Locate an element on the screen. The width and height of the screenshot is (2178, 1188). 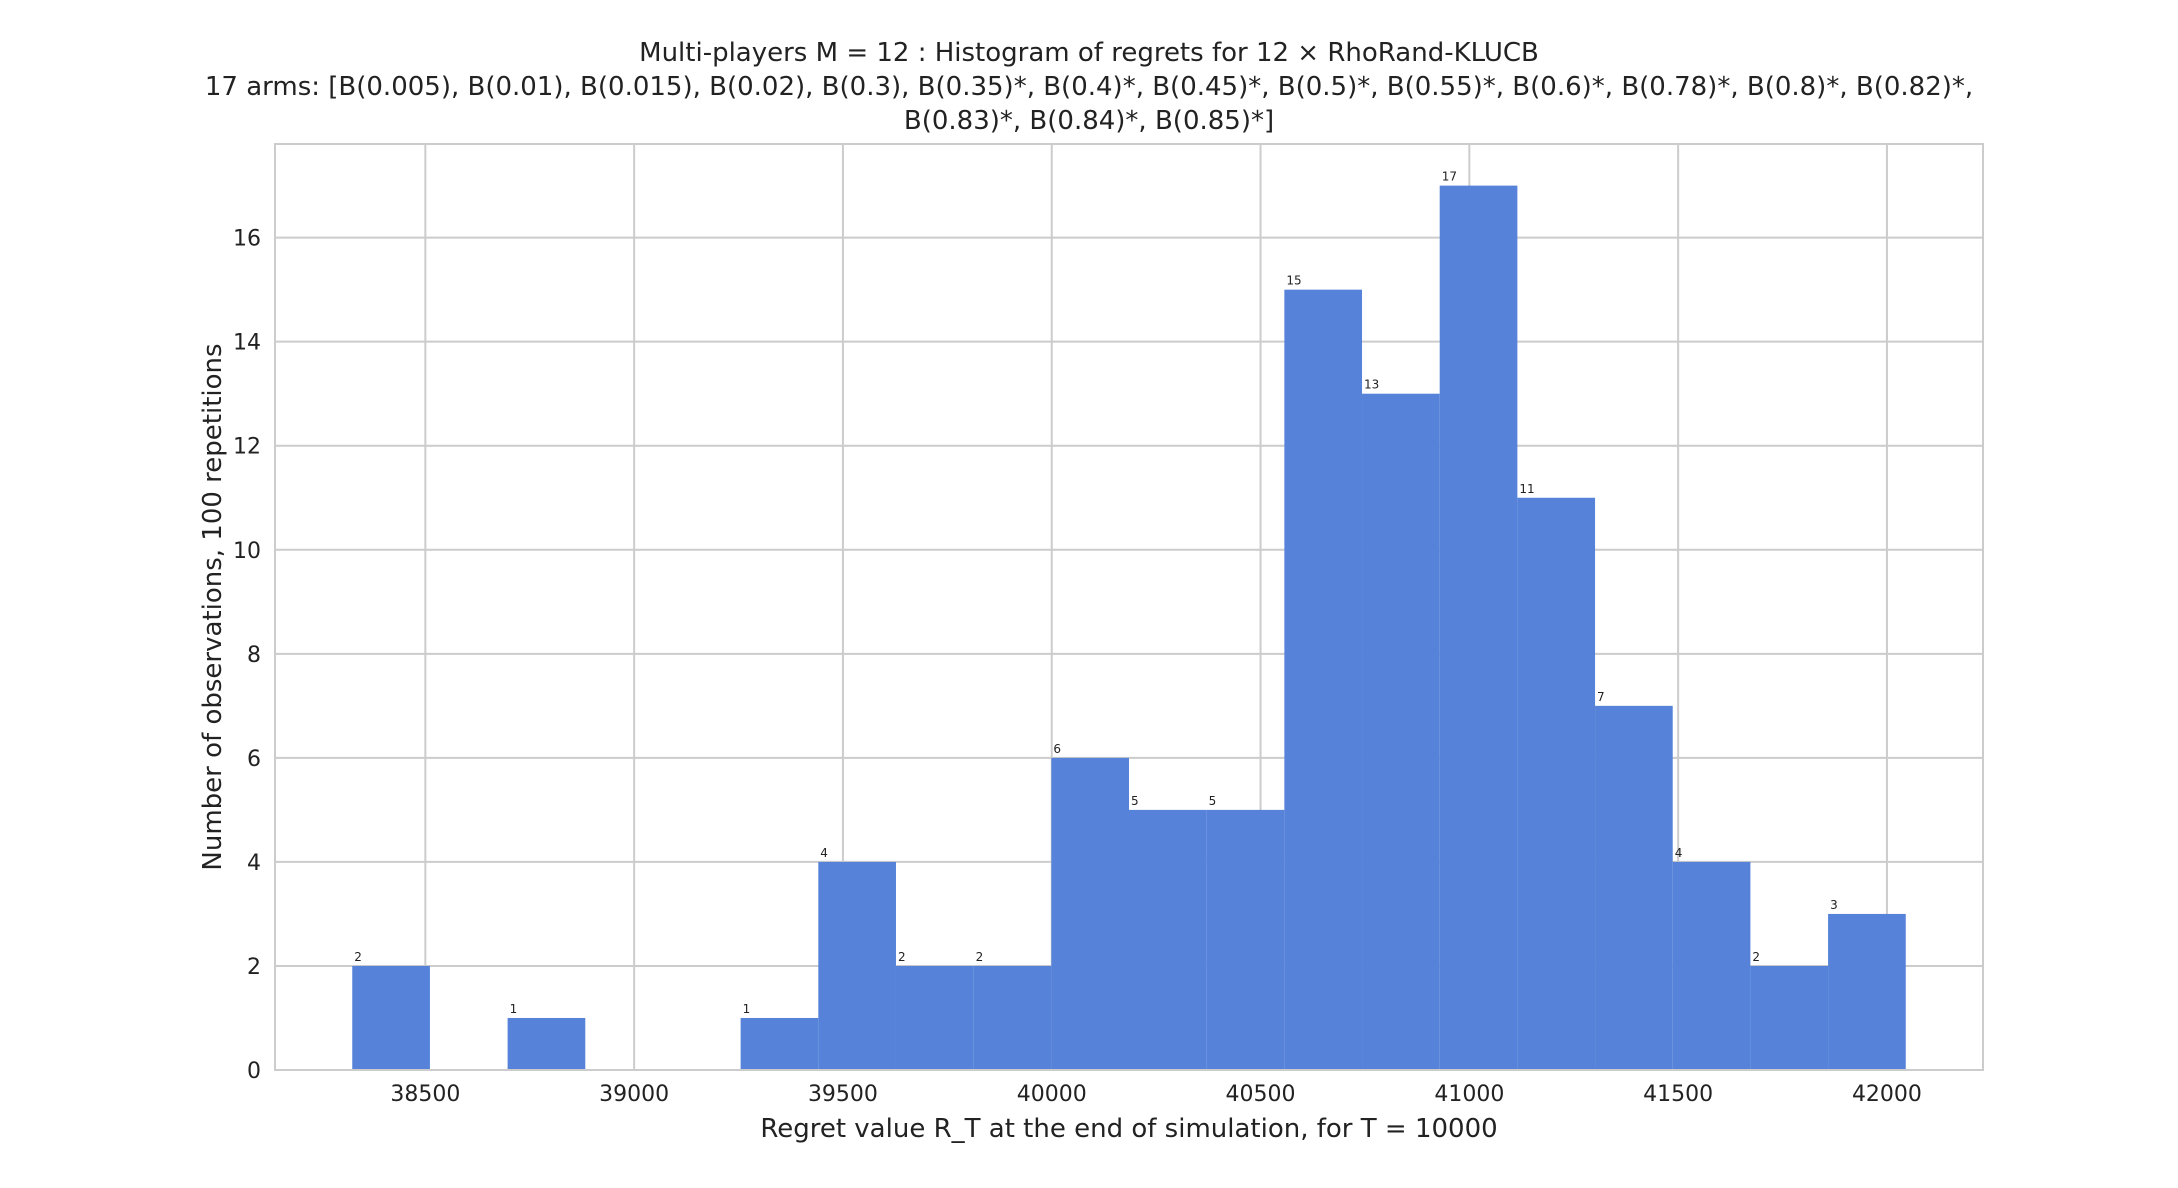
y-tick-label: 2 is located at coordinates (254, 967).